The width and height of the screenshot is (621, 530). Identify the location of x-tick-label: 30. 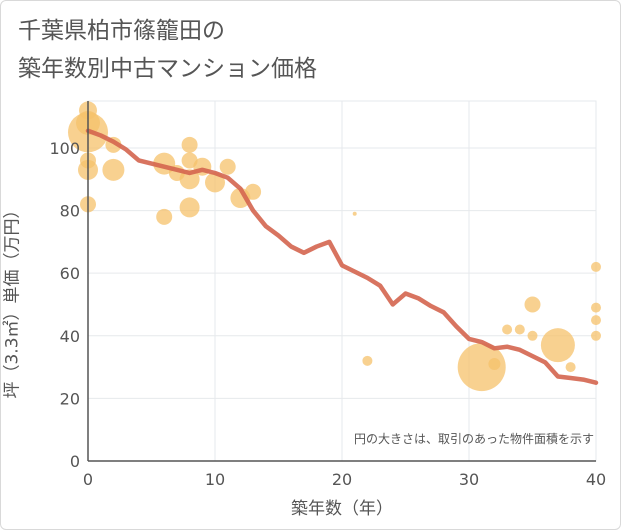
(469, 479).